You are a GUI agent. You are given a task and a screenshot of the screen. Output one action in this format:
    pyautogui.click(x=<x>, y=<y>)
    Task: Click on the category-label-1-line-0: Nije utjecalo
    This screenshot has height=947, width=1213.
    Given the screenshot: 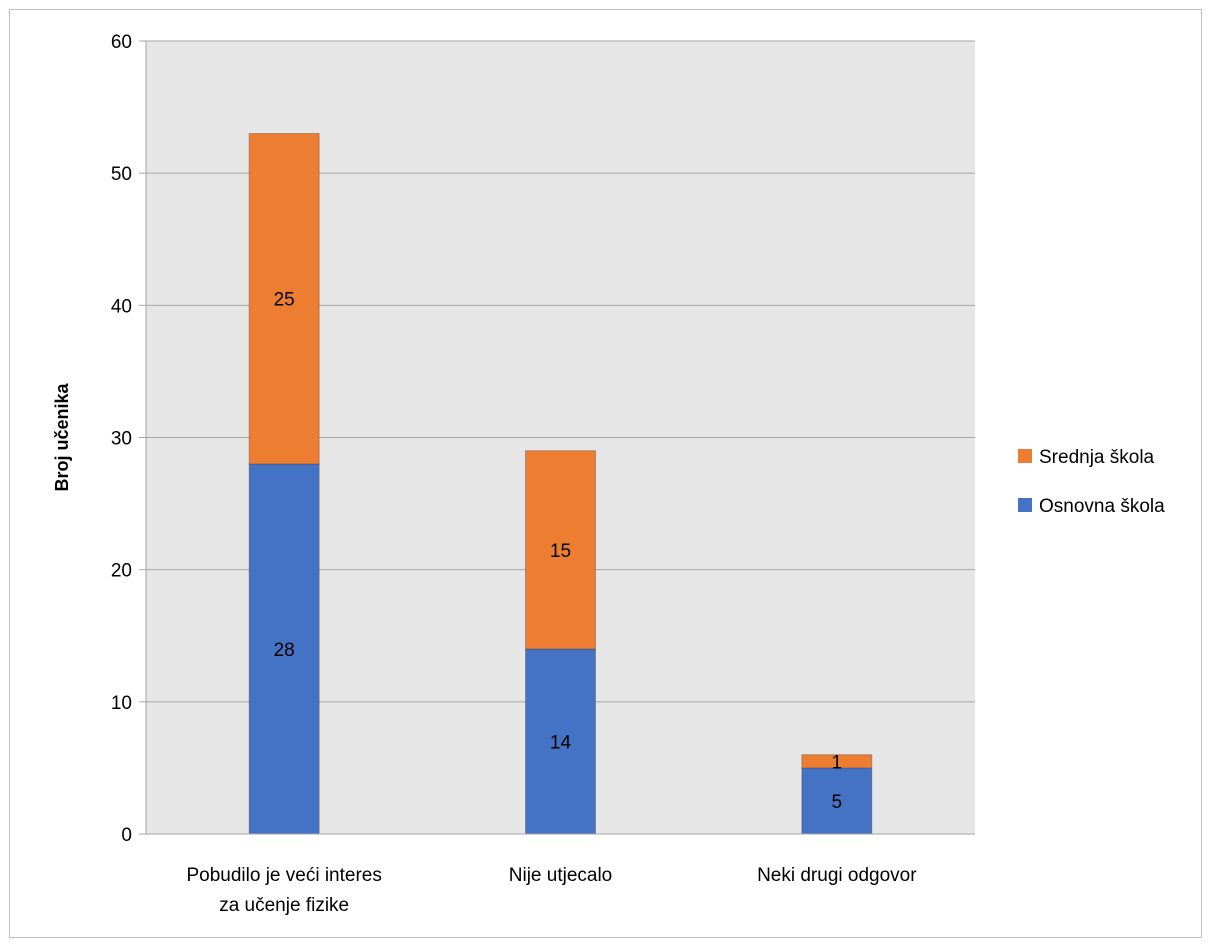 What is the action you would take?
    pyautogui.click(x=561, y=875)
    